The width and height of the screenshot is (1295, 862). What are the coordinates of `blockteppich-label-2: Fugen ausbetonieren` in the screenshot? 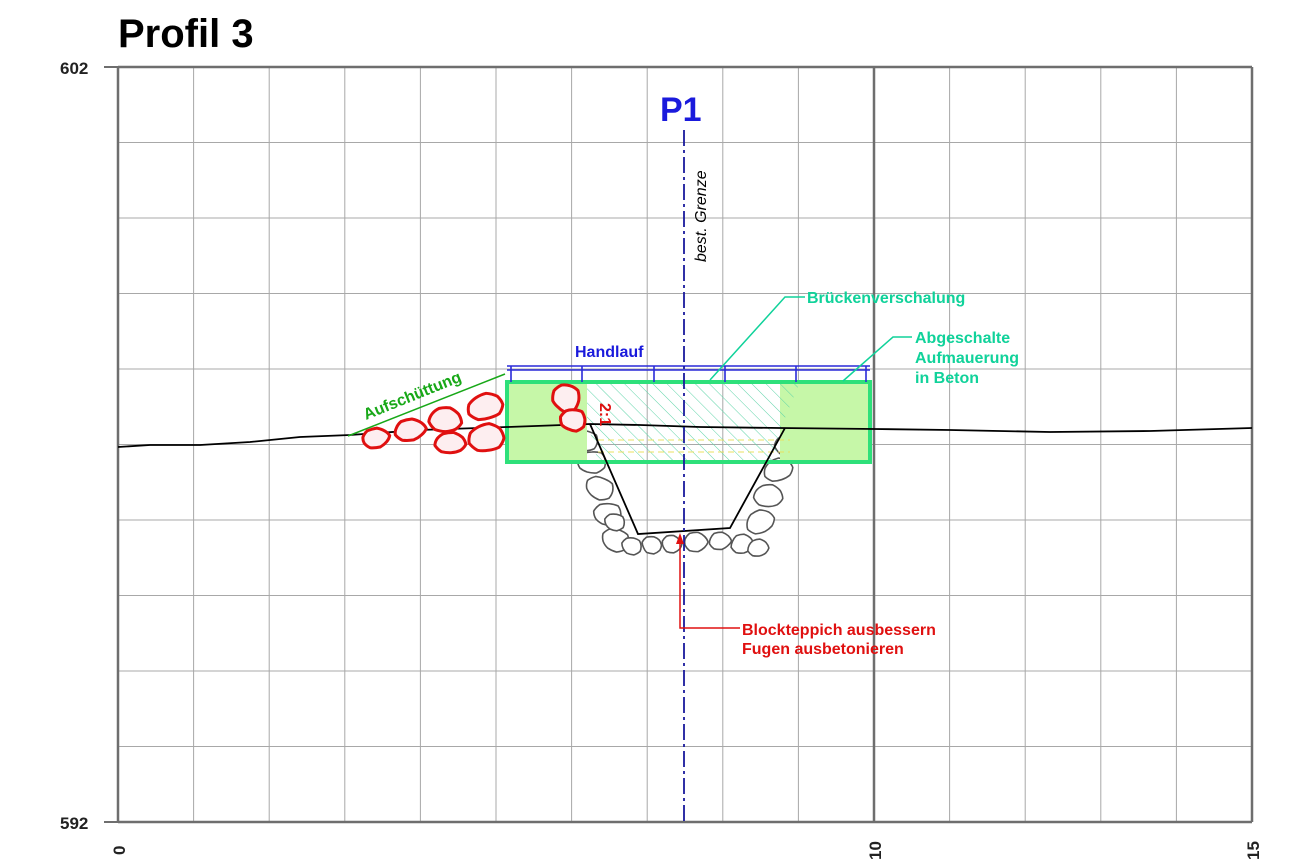 It's located at (823, 649).